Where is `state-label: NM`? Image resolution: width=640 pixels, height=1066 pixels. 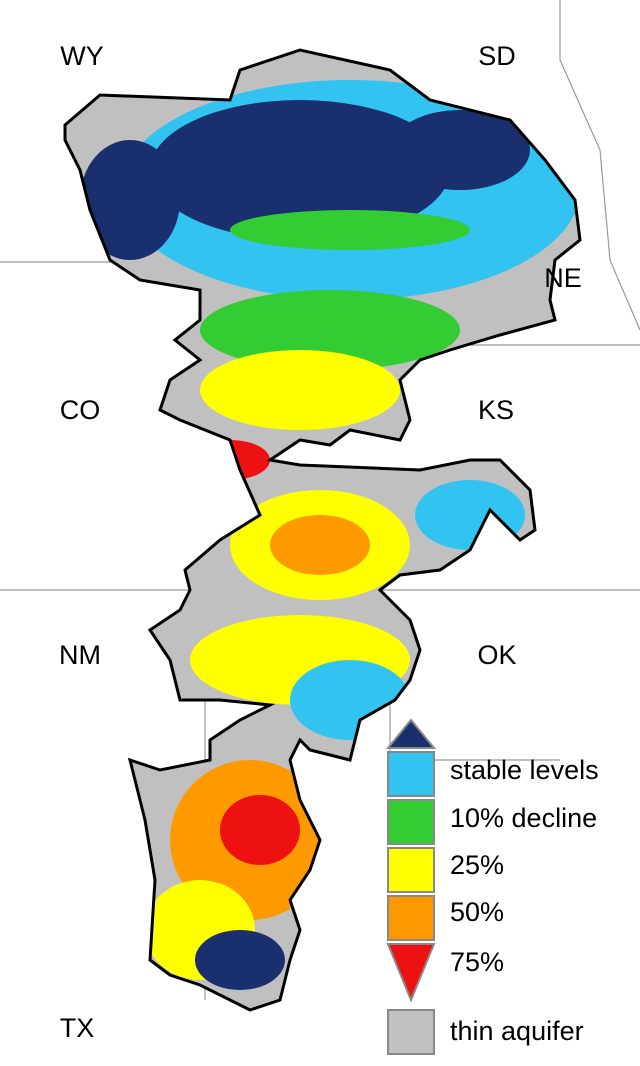 state-label: NM is located at coordinates (80, 655).